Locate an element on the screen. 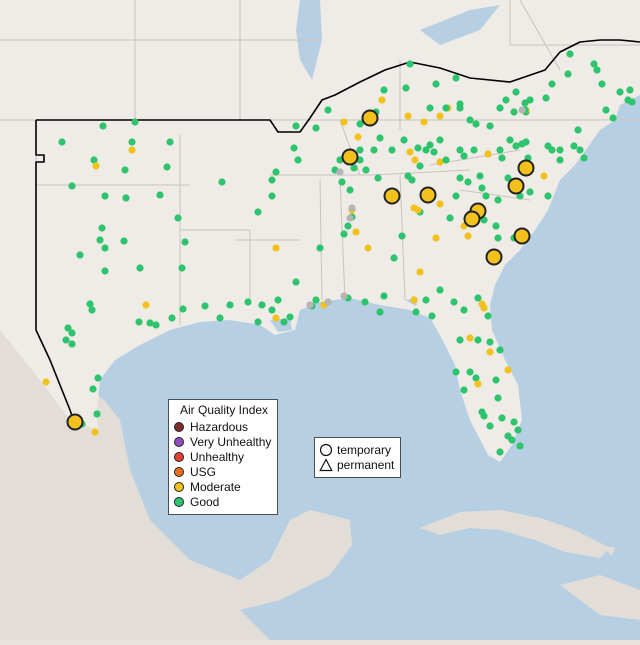 Image resolution: width=640 pixels, height=645 pixels. legend-item-usg: USG is located at coordinates (195, 472).